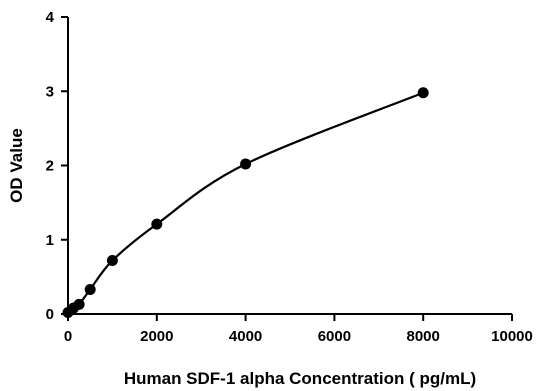 Image resolution: width=550 pixels, height=391 pixels. I want to click on x-tick-label: 0, so click(68, 336).